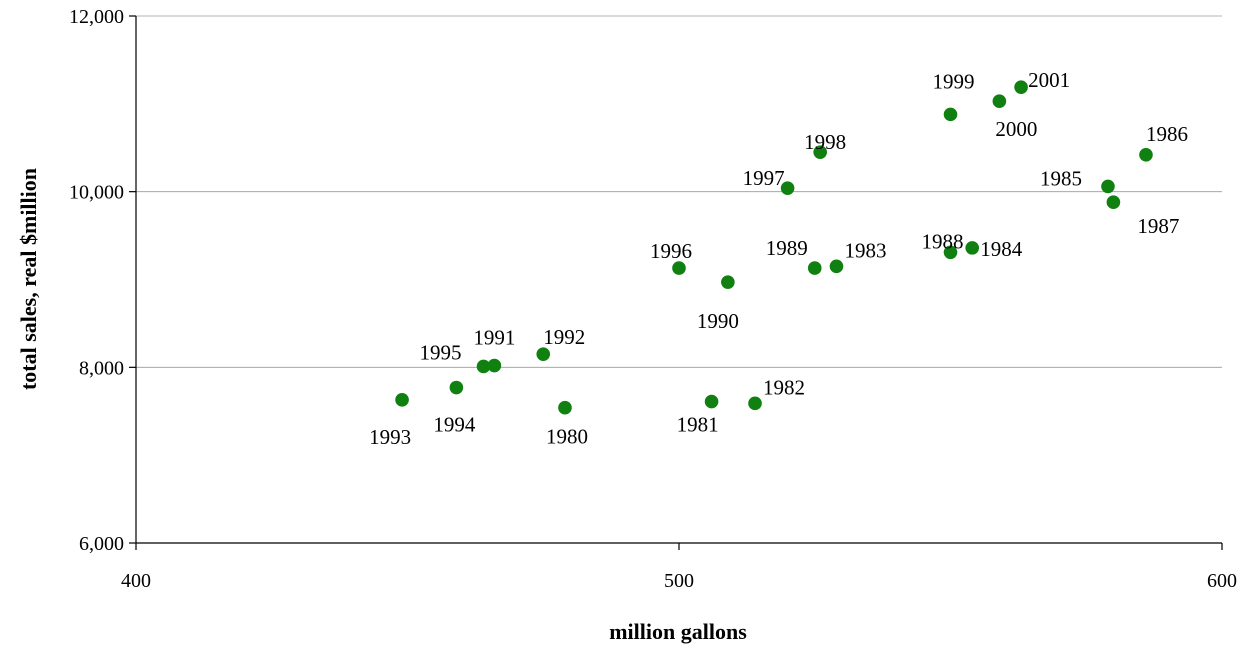 This screenshot has height=649, width=1254. What do you see at coordinates (950, 252) in the screenshot?
I see `data-point-1988` at bounding box center [950, 252].